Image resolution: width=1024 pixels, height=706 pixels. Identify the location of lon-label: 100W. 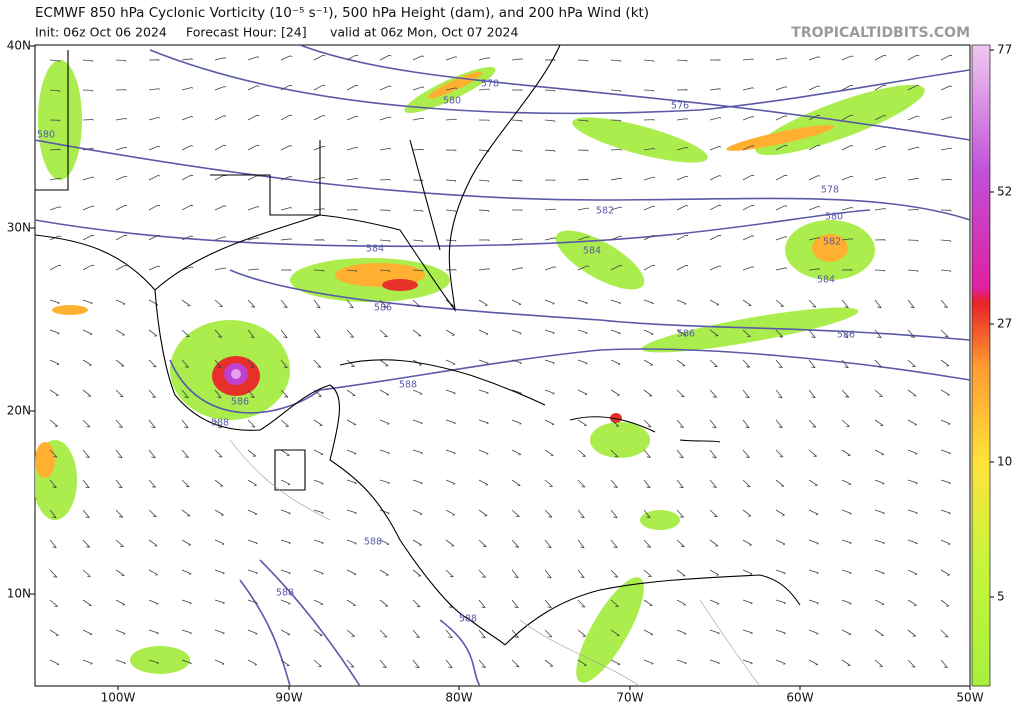
(118, 698).